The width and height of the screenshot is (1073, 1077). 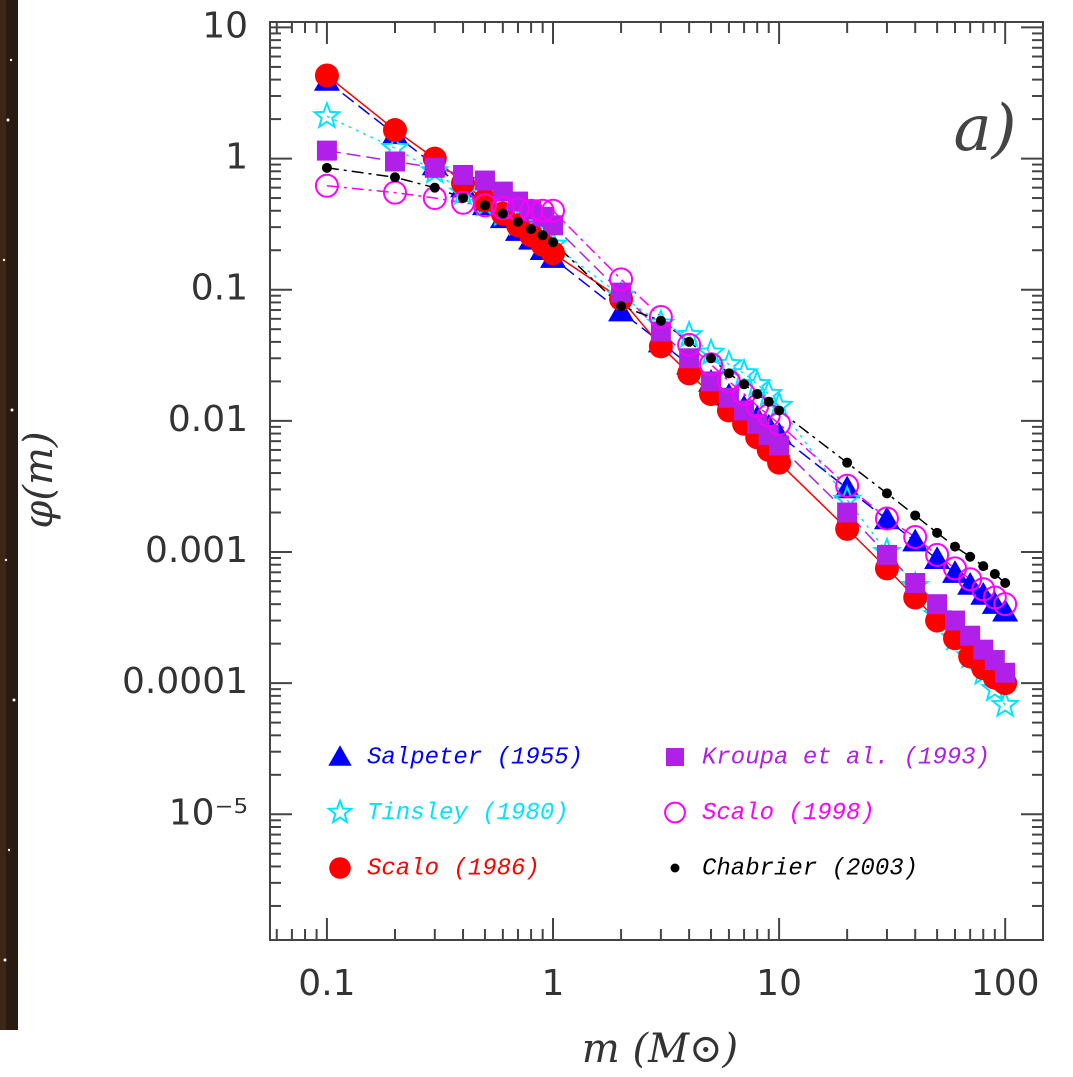 I want to click on y-tick-label: 0.01, so click(x=208, y=419).